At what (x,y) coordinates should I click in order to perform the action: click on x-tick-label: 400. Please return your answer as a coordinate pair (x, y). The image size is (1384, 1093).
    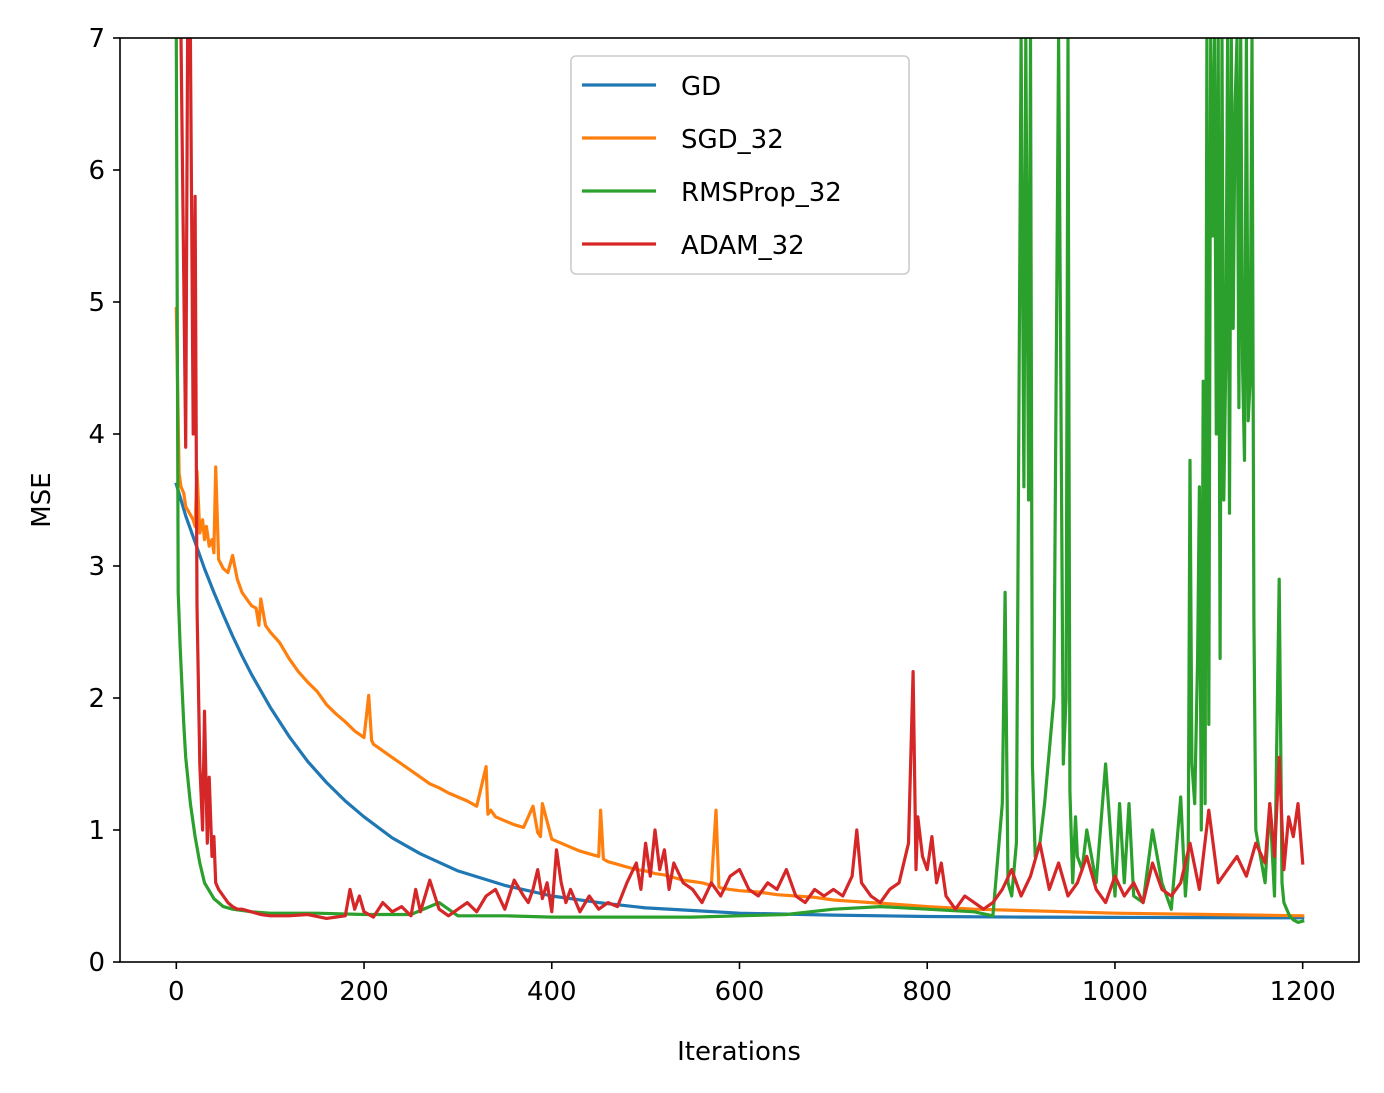
    Looking at the image, I should click on (552, 992).